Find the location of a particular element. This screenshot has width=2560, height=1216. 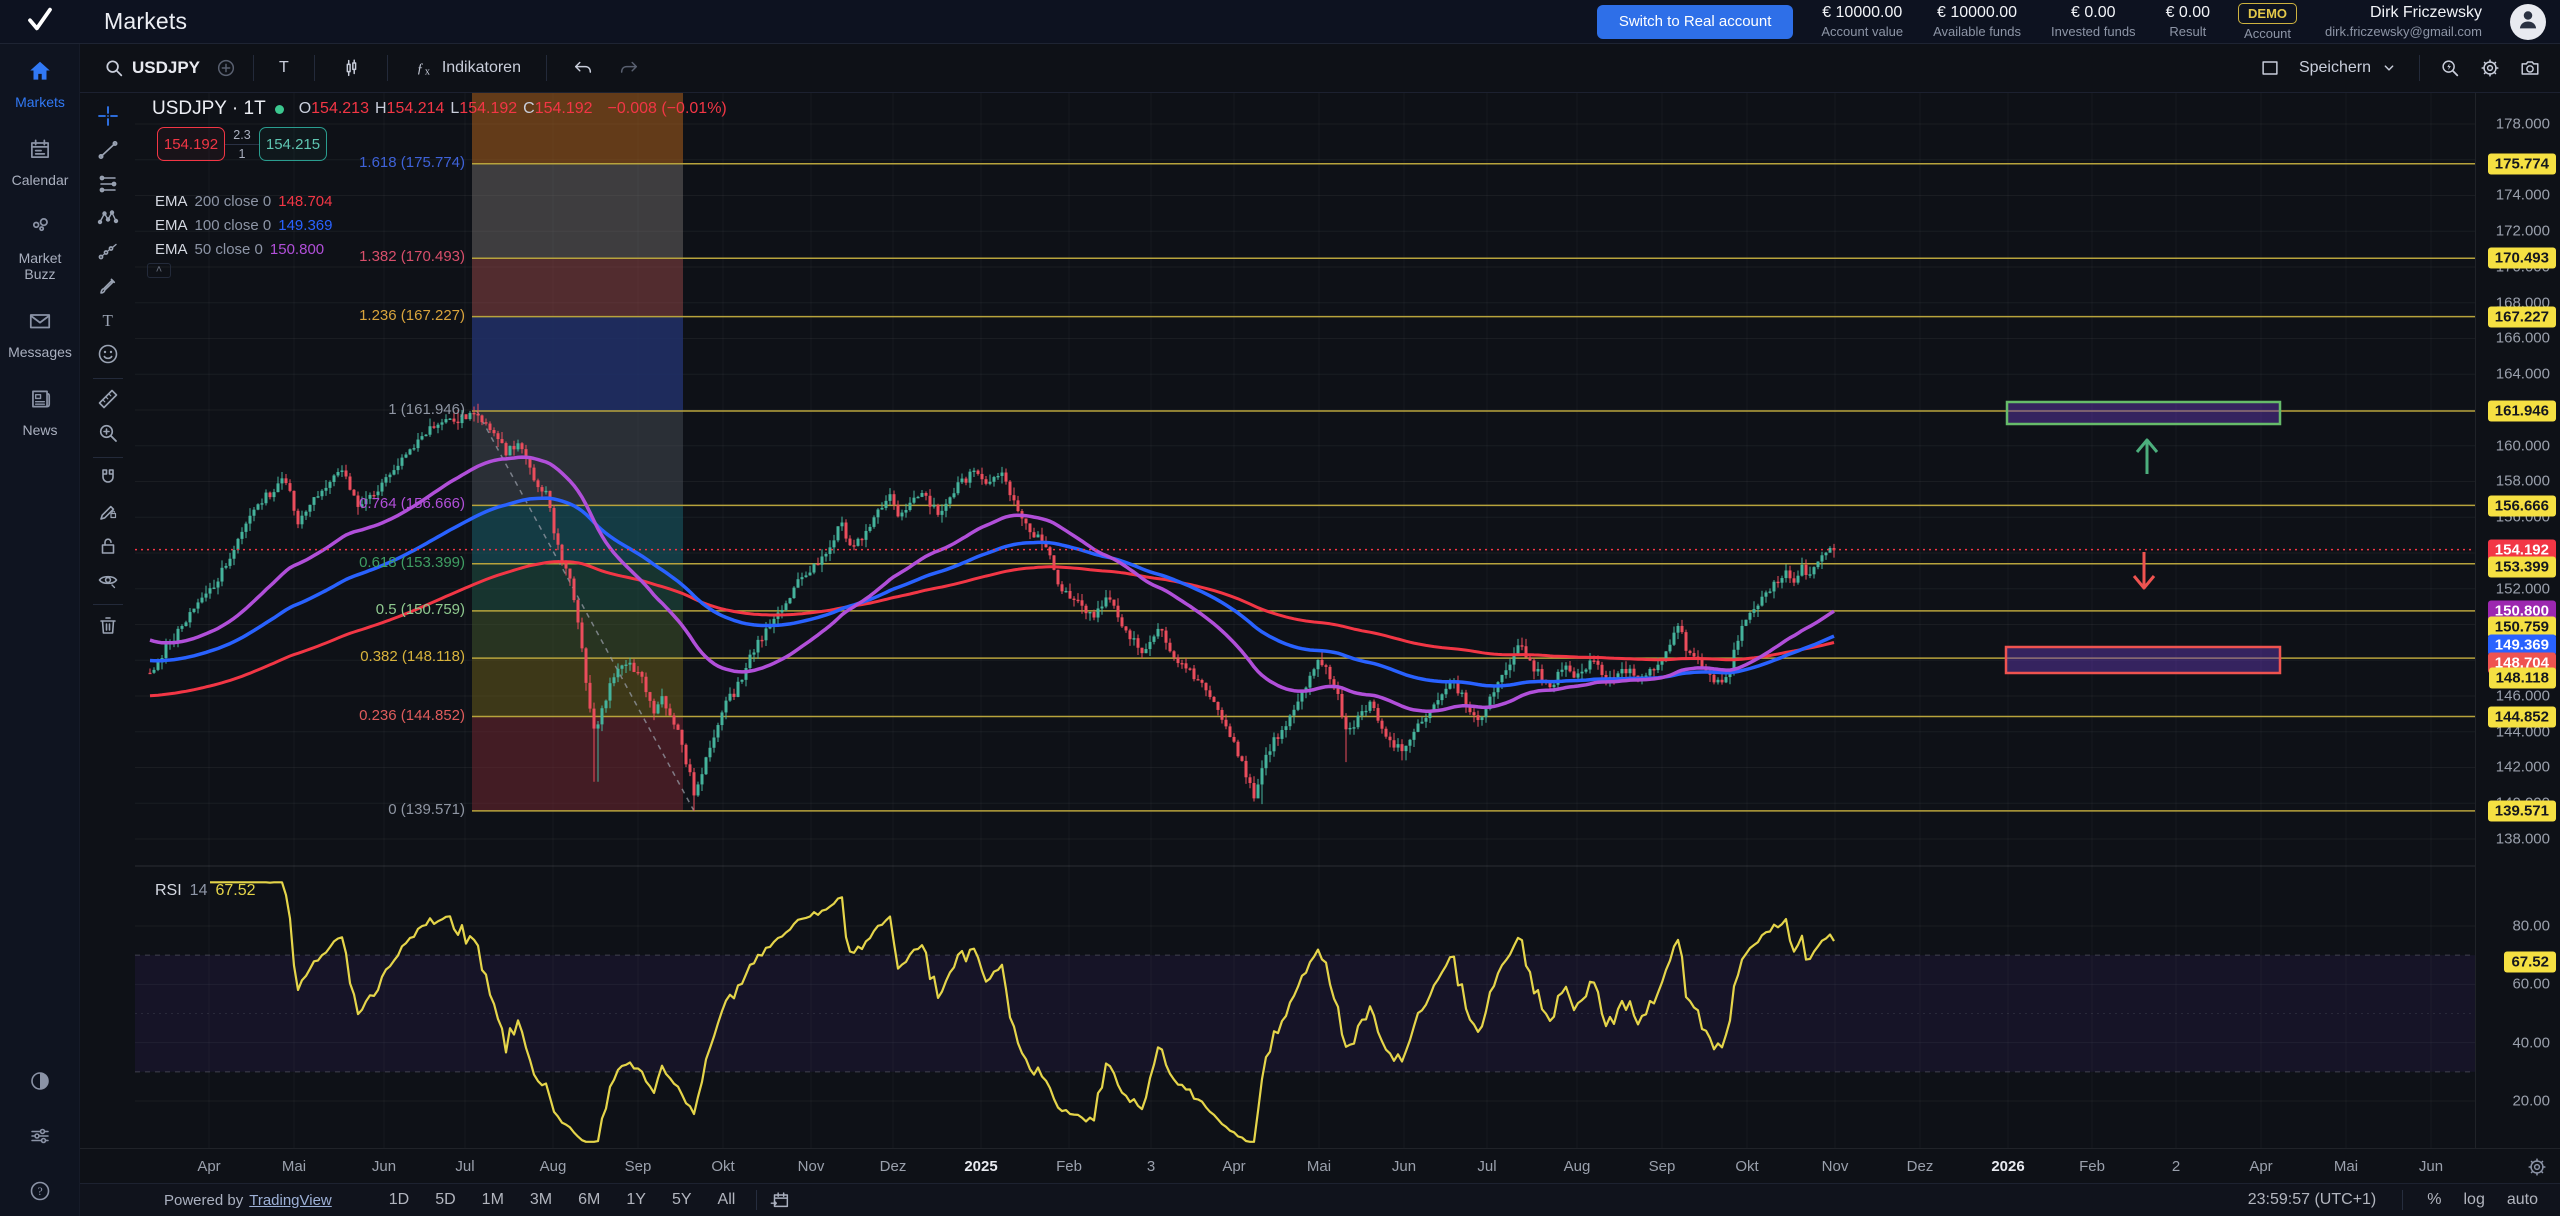

sidebar-item-market-buzz: Market Buzz is located at coordinates (40, 247).